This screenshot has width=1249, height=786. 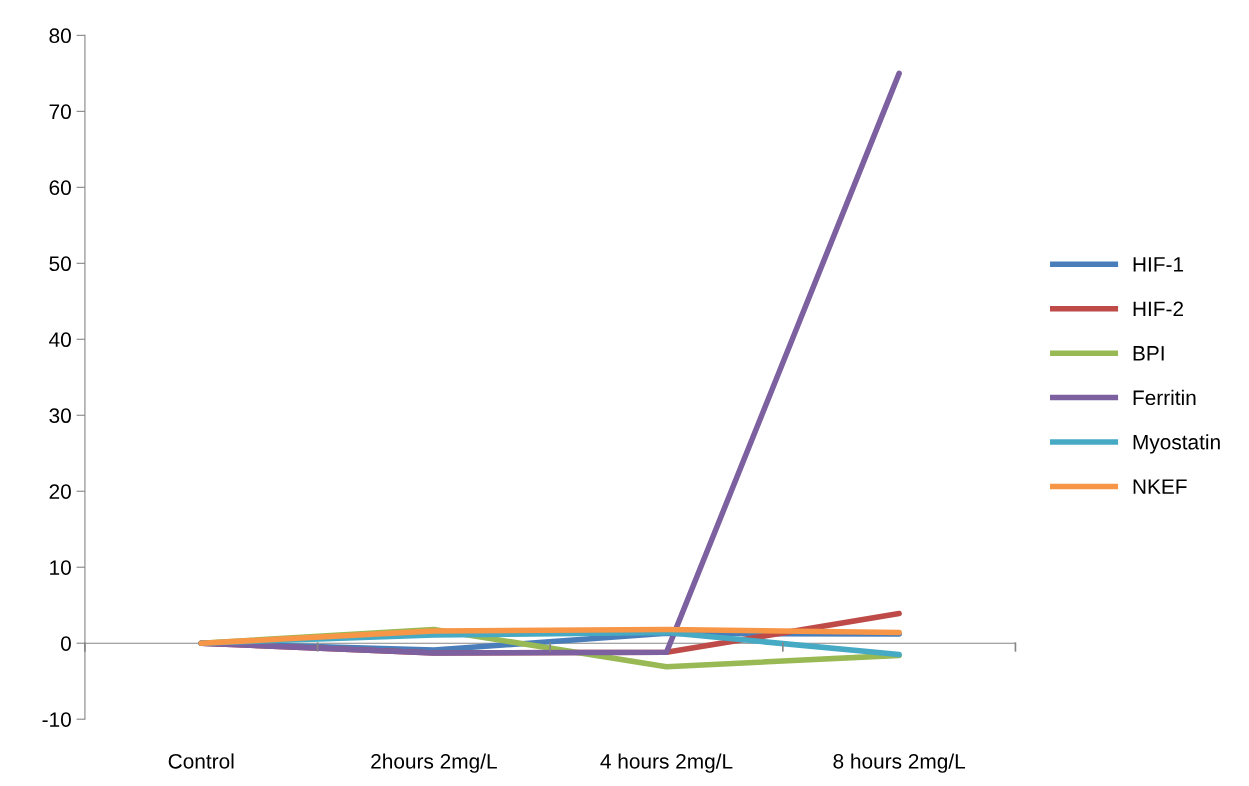 What do you see at coordinates (60, 416) in the screenshot?
I see `y-tick-label: 30` at bounding box center [60, 416].